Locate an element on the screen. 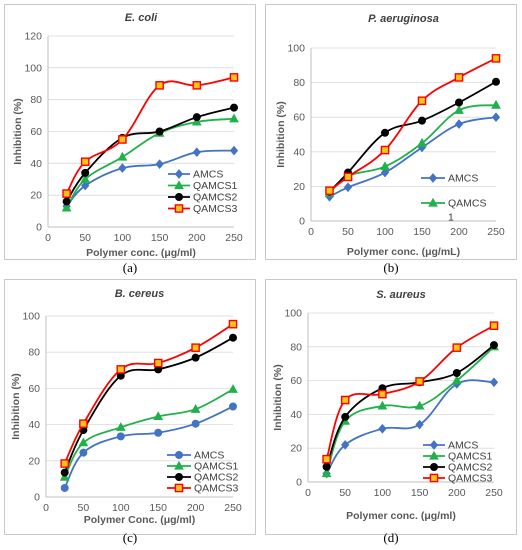 The height and width of the screenshot is (550, 522). legend-marker-a-qamcs2 is located at coordinates (178, 196).